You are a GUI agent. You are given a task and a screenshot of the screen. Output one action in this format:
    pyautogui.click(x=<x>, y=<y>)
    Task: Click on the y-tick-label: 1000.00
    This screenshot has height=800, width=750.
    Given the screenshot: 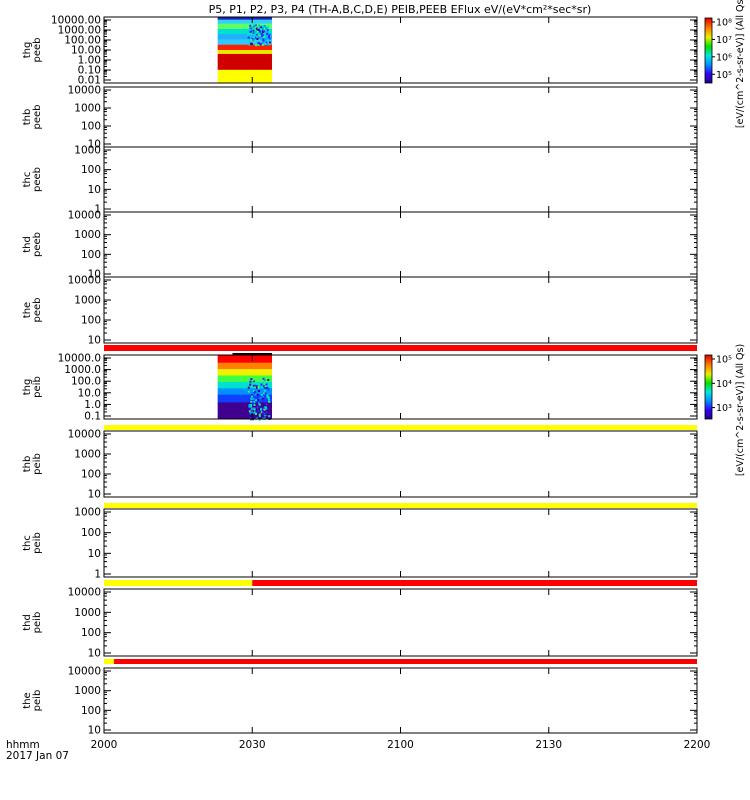 What is the action you would take?
    pyautogui.click(x=79, y=31)
    